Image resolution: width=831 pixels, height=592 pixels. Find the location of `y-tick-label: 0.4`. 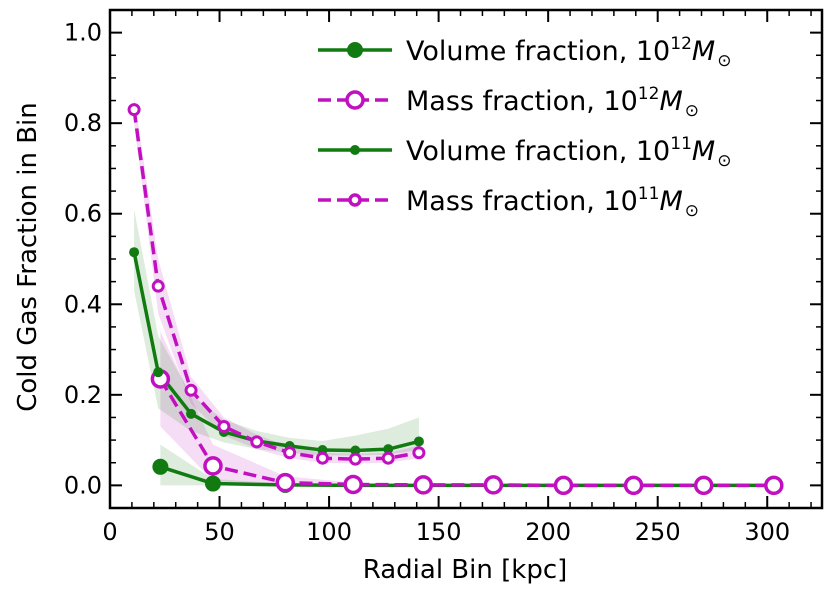

y-tick-label: 0.4 is located at coordinates (83, 304).